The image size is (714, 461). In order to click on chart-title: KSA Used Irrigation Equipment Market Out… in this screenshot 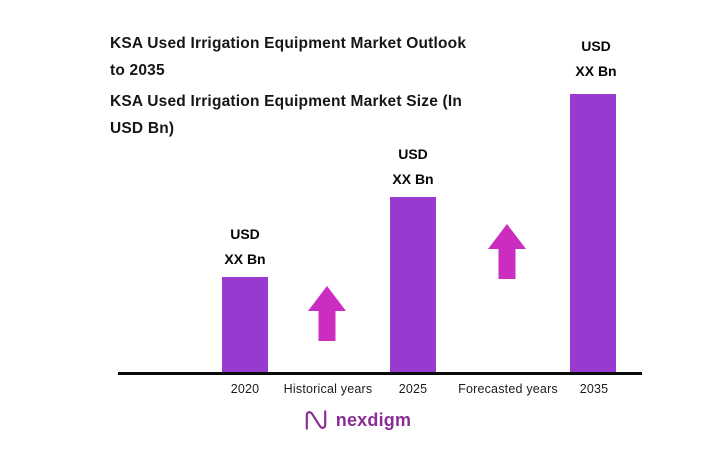, I will do `click(288, 57)`.